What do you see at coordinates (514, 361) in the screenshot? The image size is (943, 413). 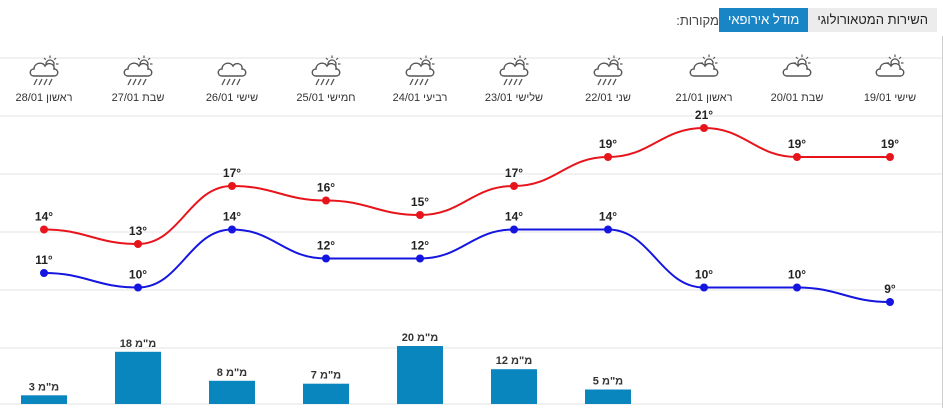 I see `rain-label: 12 מ"מ` at bounding box center [514, 361].